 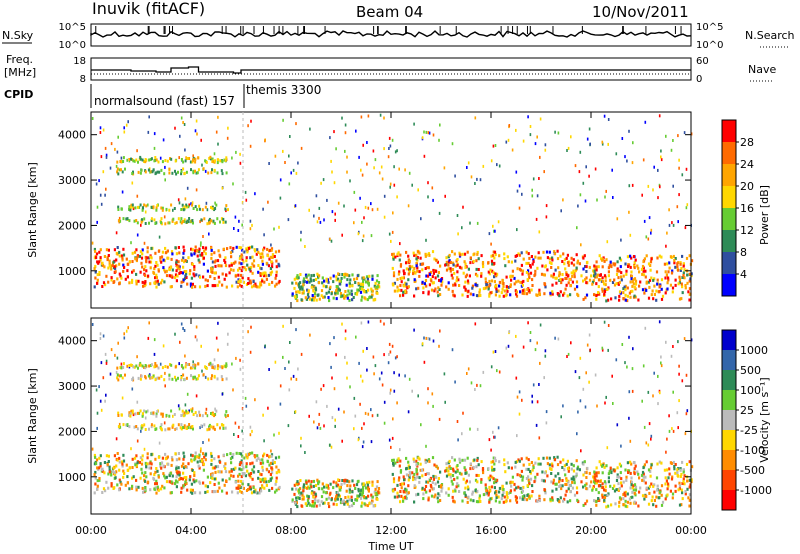 What do you see at coordinates (729, 480) in the screenshot?
I see `colorbar-swatch` at bounding box center [729, 480].